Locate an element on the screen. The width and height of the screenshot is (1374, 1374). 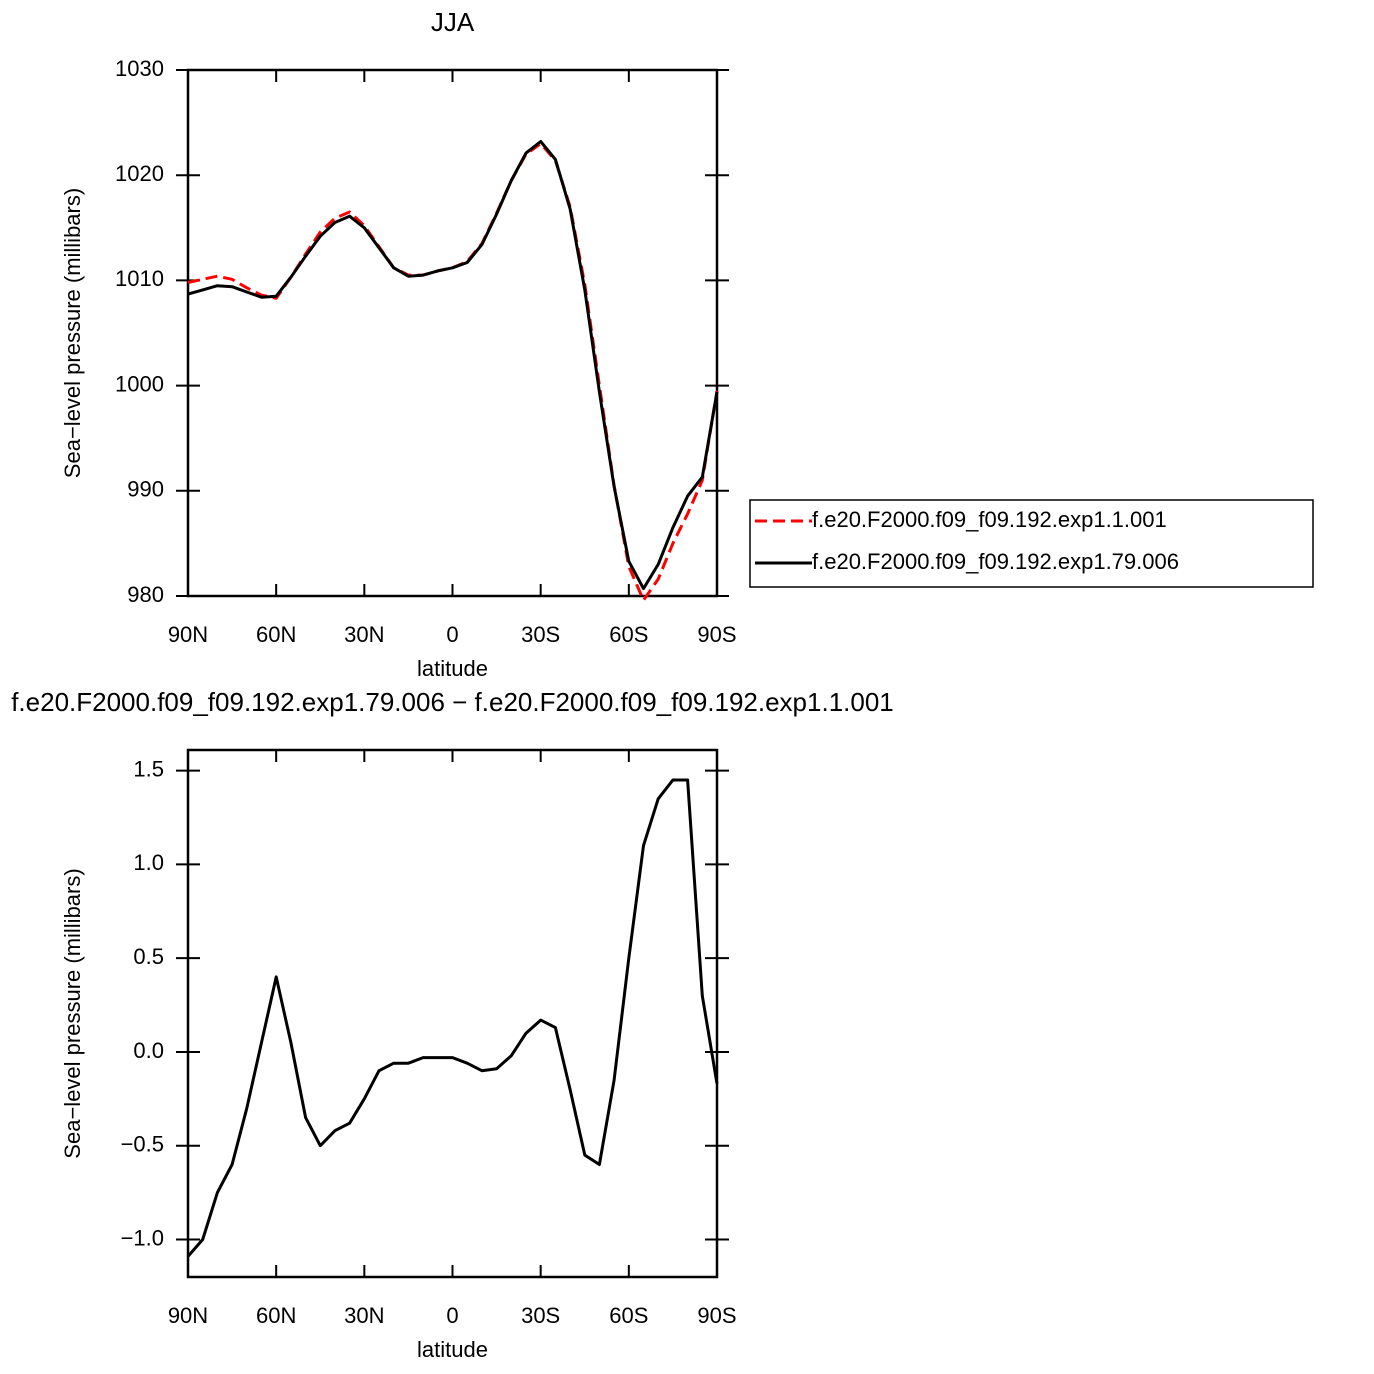
y-tick-label: 1020 is located at coordinates (139, 173).